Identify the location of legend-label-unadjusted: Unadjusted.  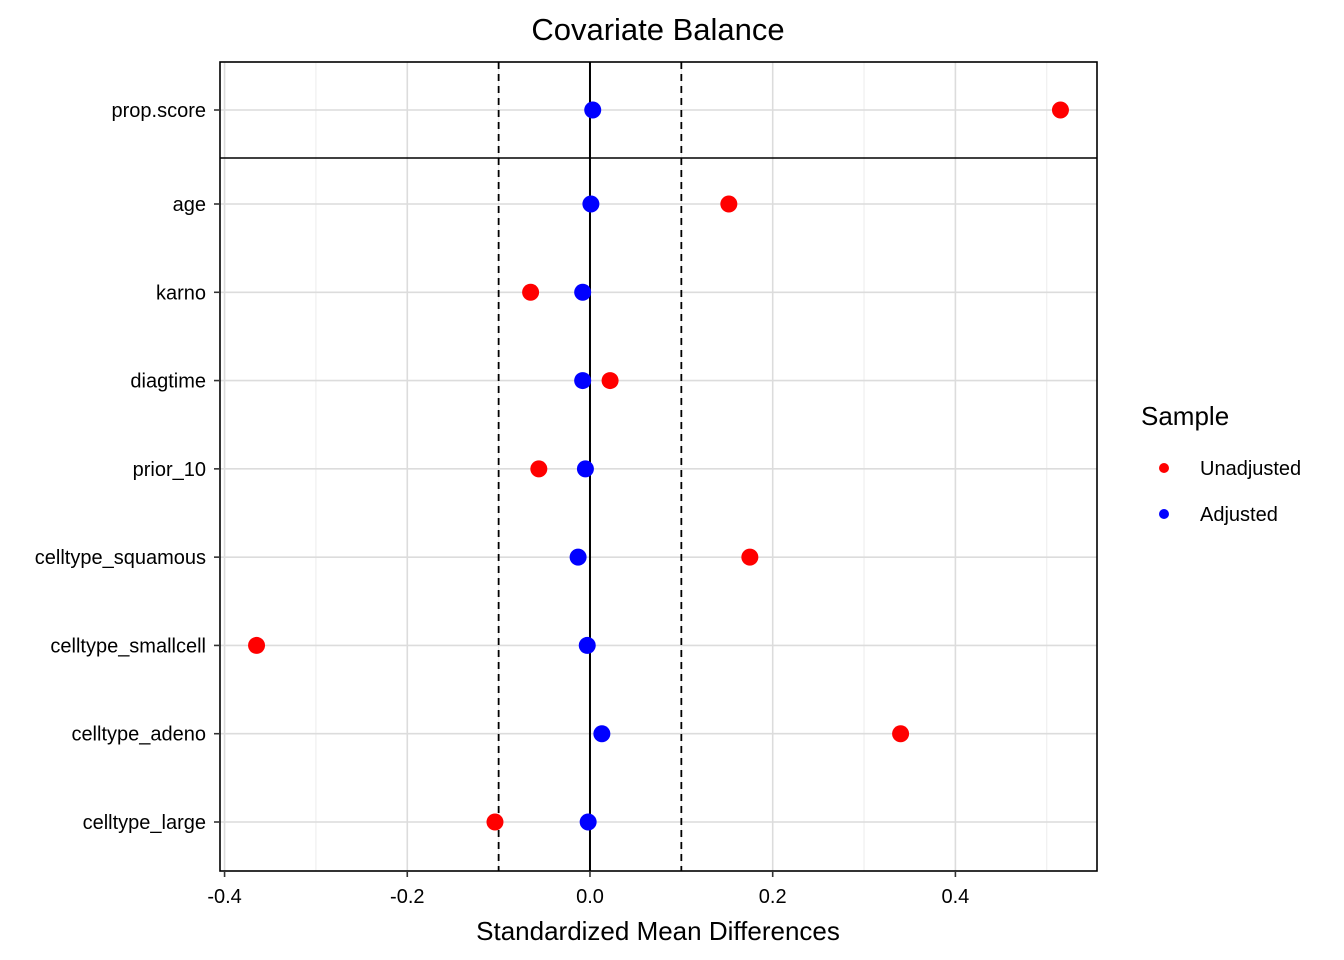
(1250, 469).